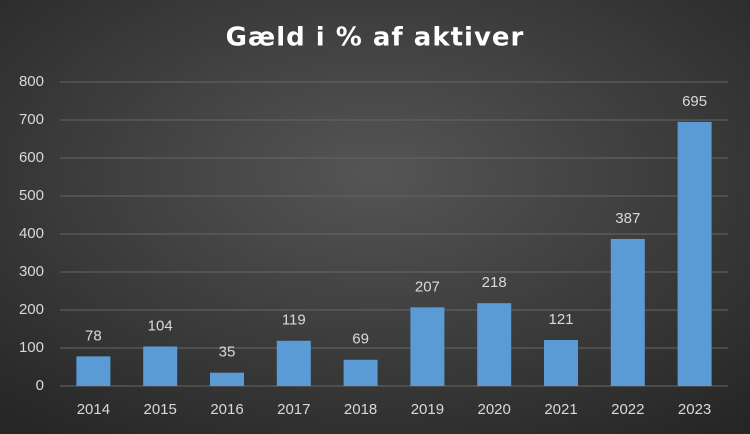 The width and height of the screenshot is (750, 434). What do you see at coordinates (627, 409) in the screenshot?
I see `x-tick-label: 2022` at bounding box center [627, 409].